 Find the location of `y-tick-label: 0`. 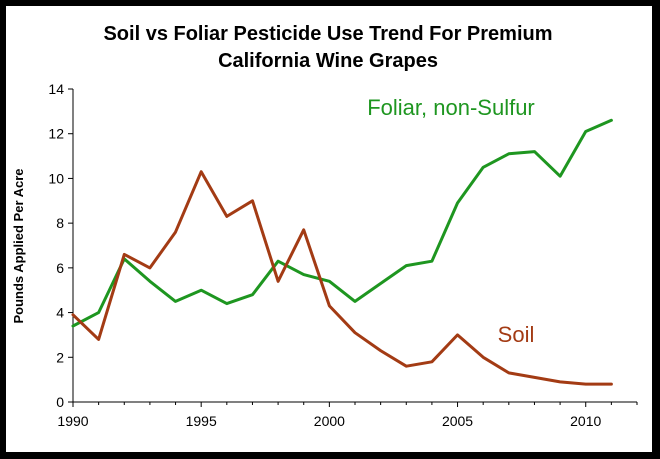

y-tick-label: 0 is located at coordinates (60, 402).